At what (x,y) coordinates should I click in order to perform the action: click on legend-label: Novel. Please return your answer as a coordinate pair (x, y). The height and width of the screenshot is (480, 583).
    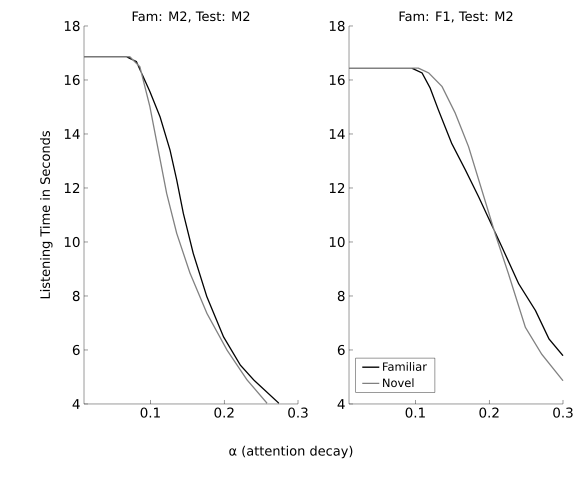
    Looking at the image, I should click on (398, 383).